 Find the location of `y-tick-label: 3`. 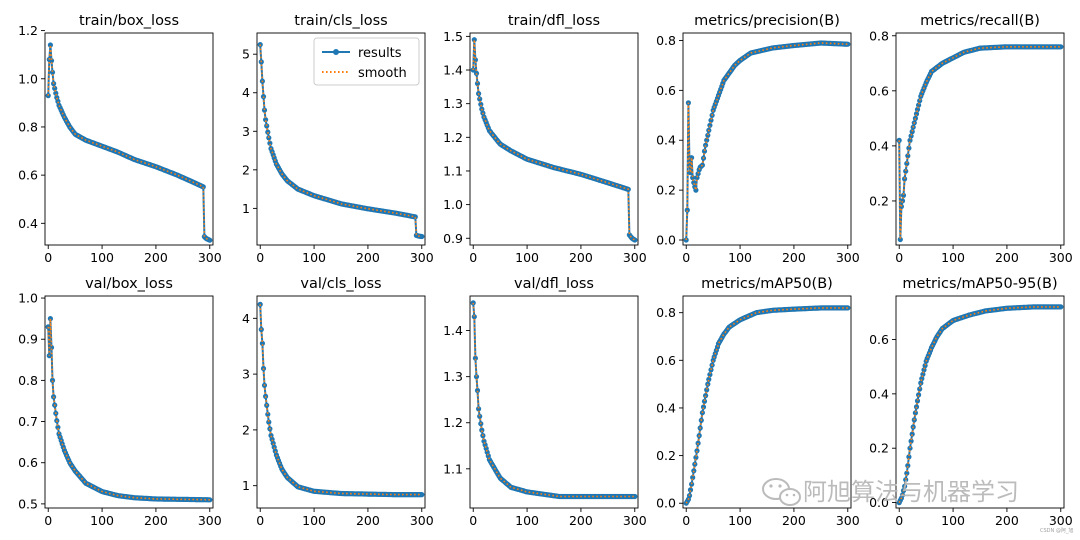

y-tick-label: 3 is located at coordinates (246, 374).